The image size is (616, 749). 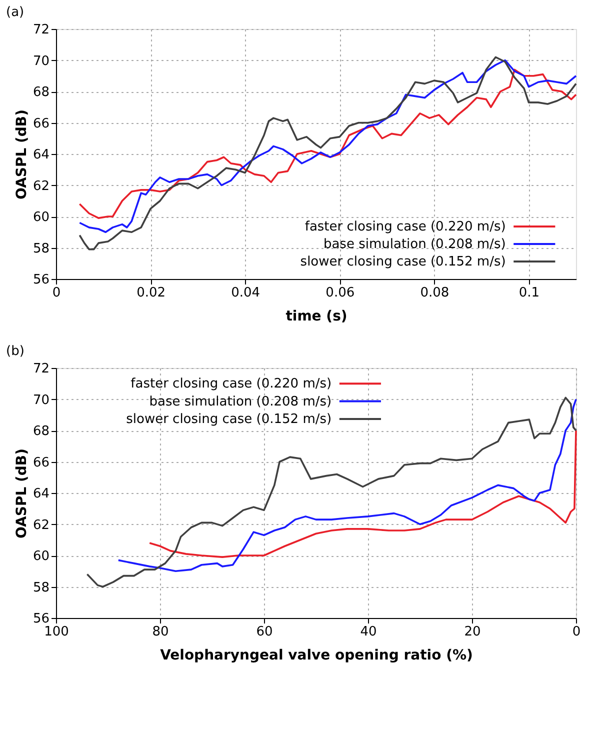 What do you see at coordinates (435, 293) in the screenshot?
I see `x-tick-label: 0.08` at bounding box center [435, 293].